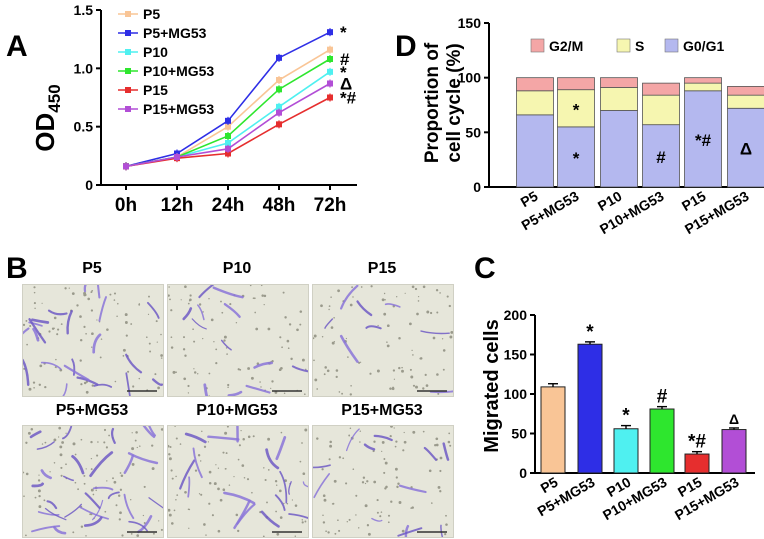 This screenshot has height=539, width=764. Describe the element at coordinates (17, 268) in the screenshot. I see `panel-letter-b: B` at that location.